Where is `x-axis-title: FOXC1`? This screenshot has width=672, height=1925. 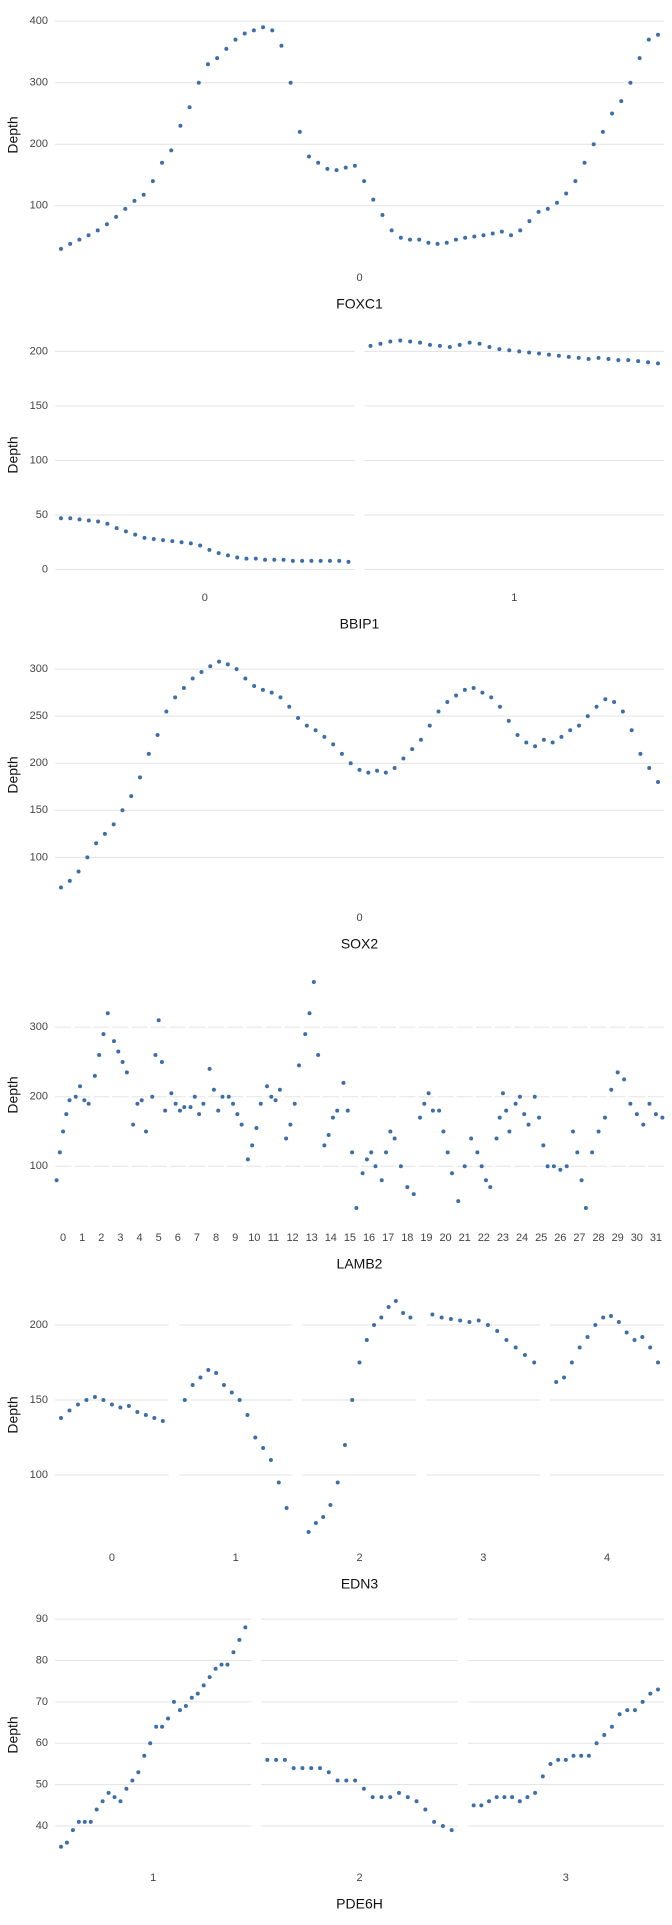 x-axis-title: FOXC1 is located at coordinates (359, 304).